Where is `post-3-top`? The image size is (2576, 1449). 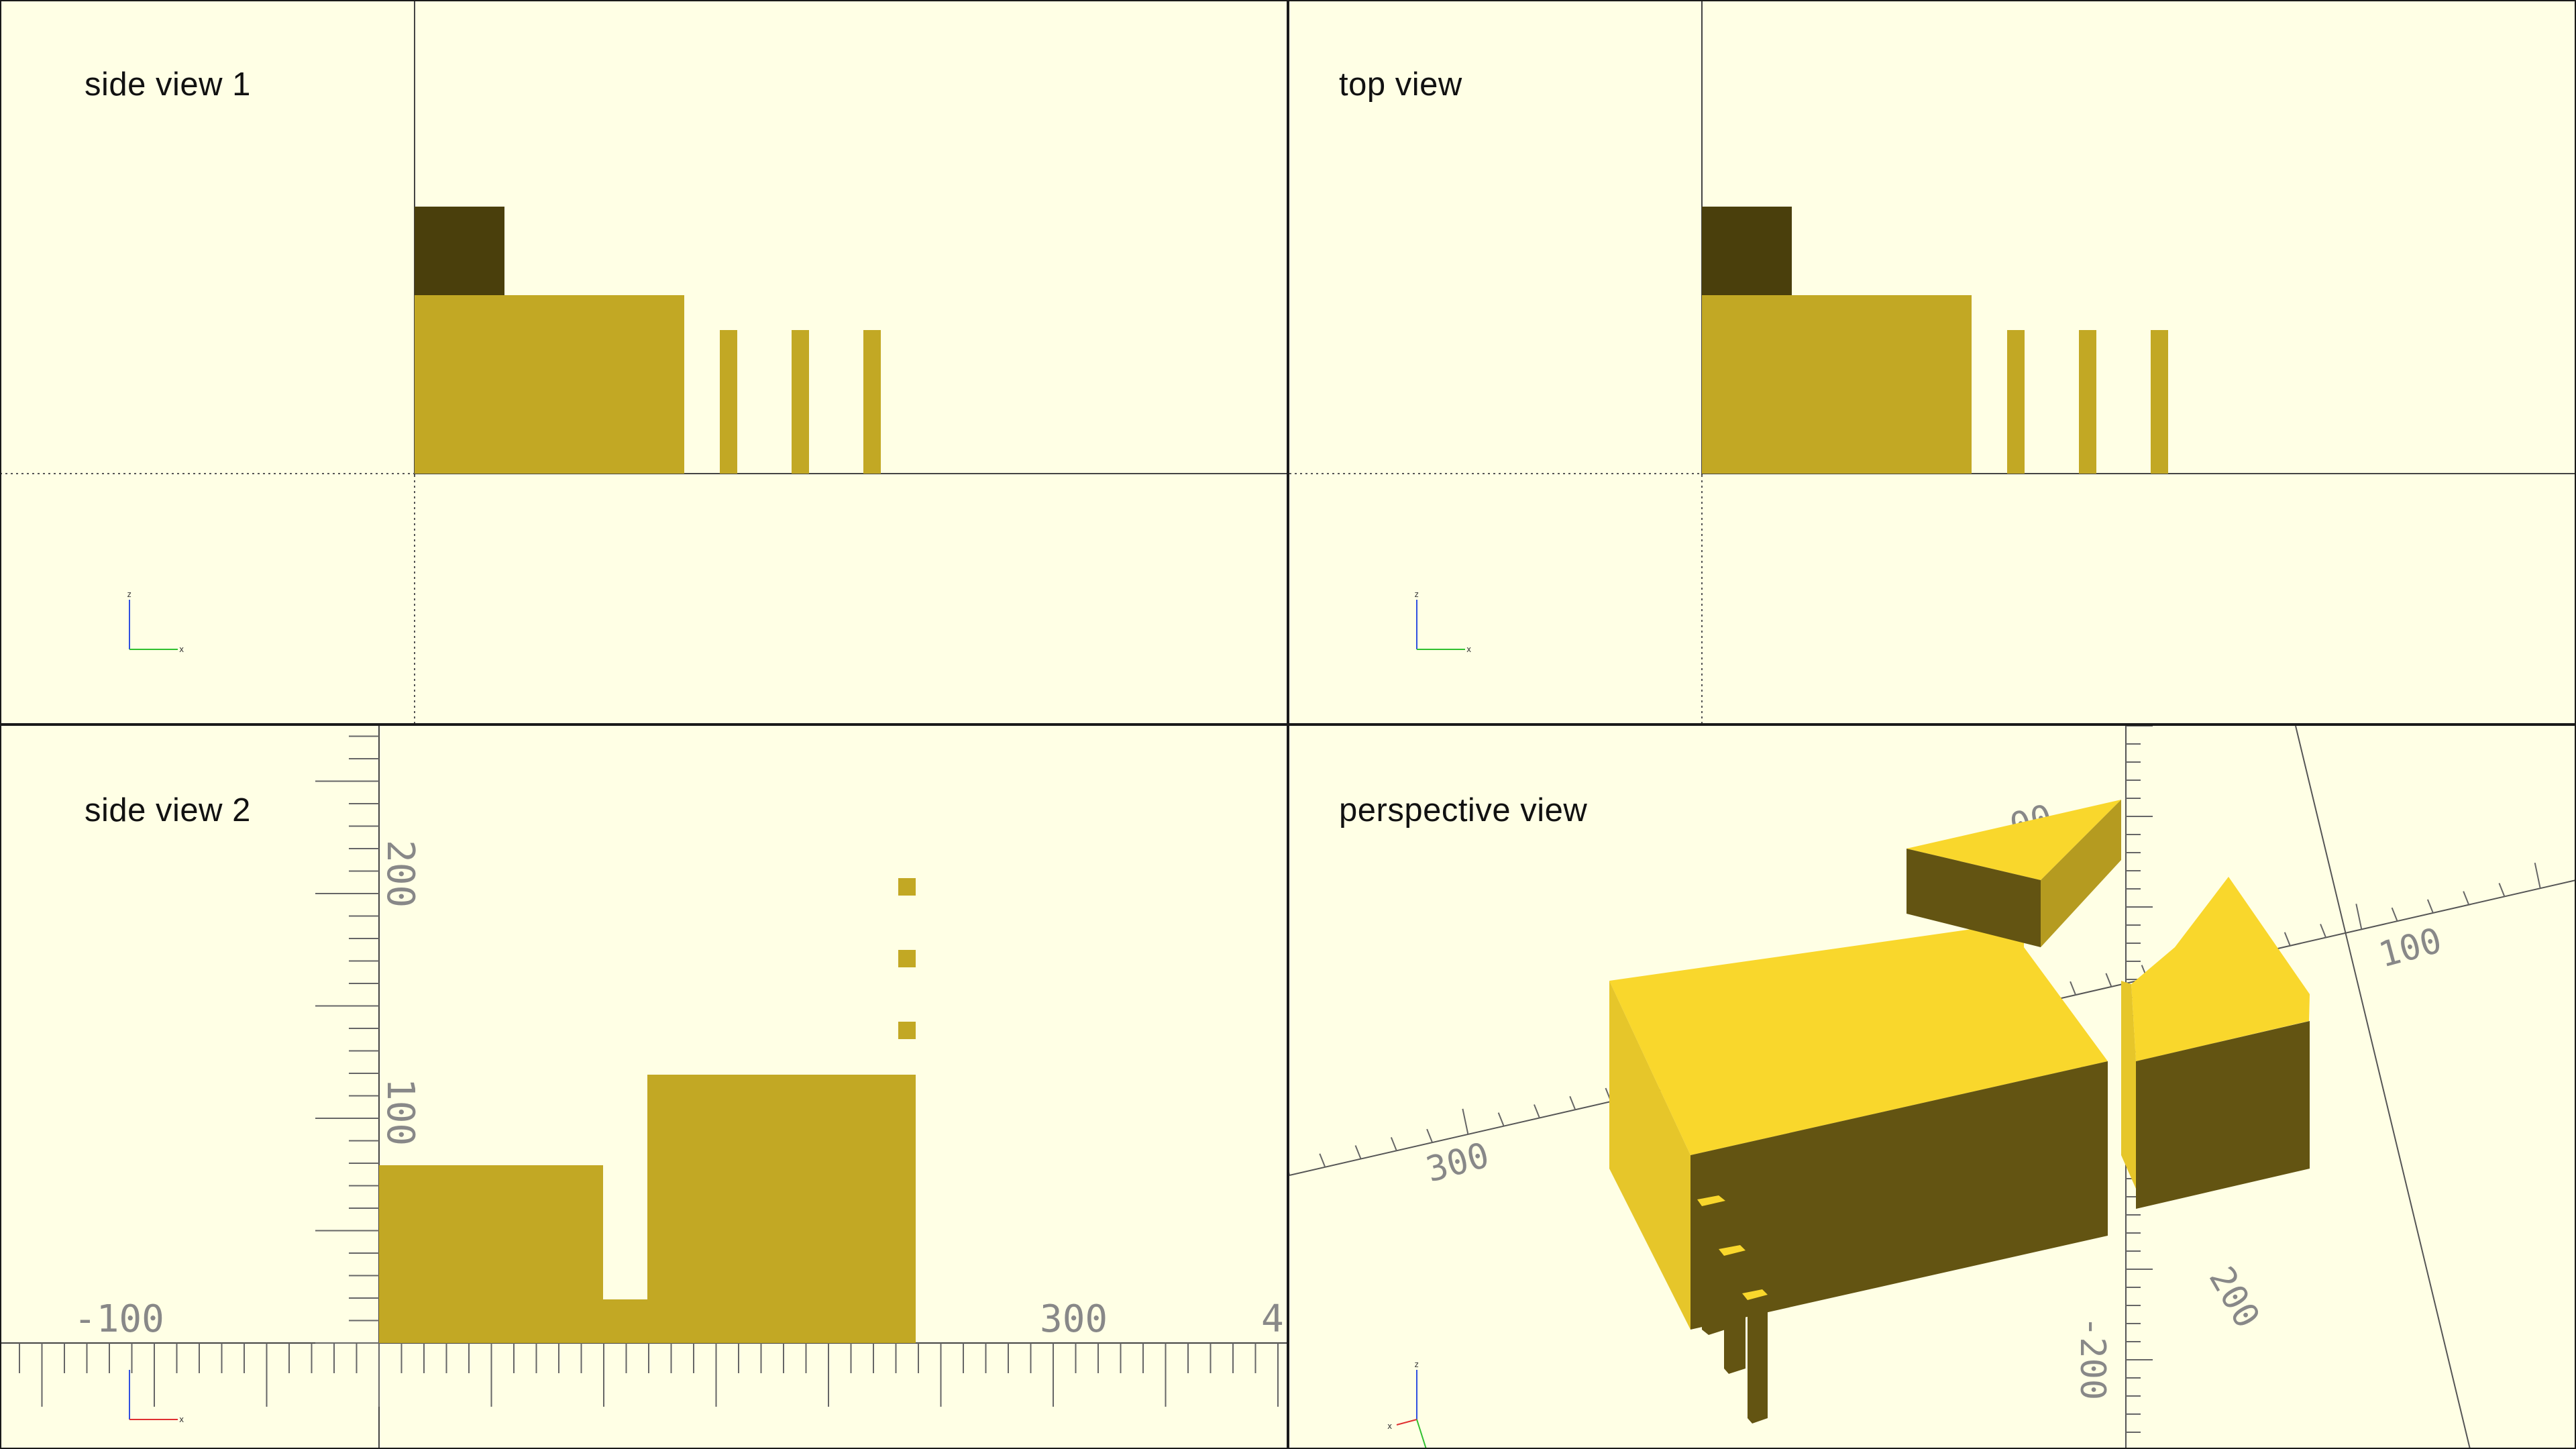
post-3-top is located at coordinates (1755, 1294).